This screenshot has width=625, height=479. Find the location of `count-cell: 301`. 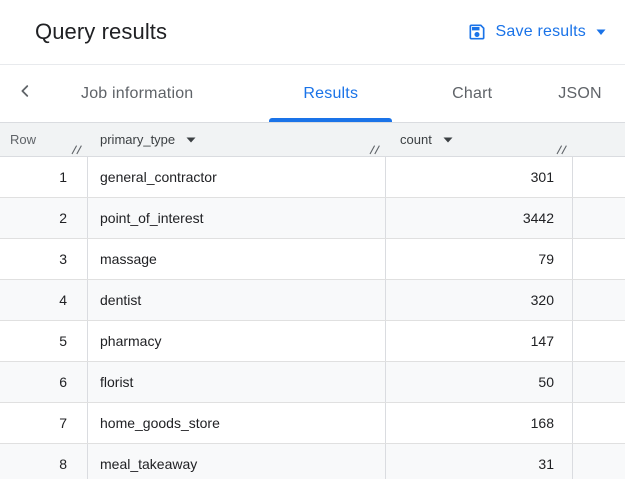

count-cell: 301 is located at coordinates (479, 177).